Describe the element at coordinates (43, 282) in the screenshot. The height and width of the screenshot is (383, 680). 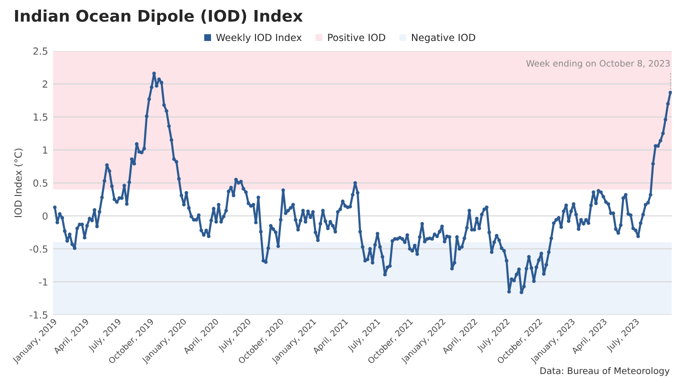
I see `y-tick-label: -1` at that location.